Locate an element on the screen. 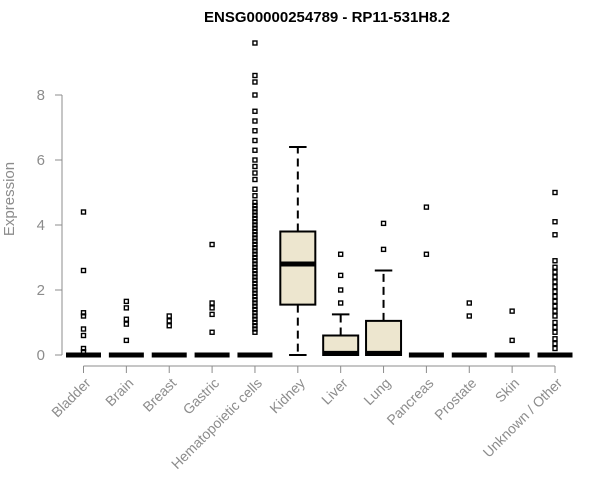 The image size is (600, 500). box-group-kidney is located at coordinates (298, 251).